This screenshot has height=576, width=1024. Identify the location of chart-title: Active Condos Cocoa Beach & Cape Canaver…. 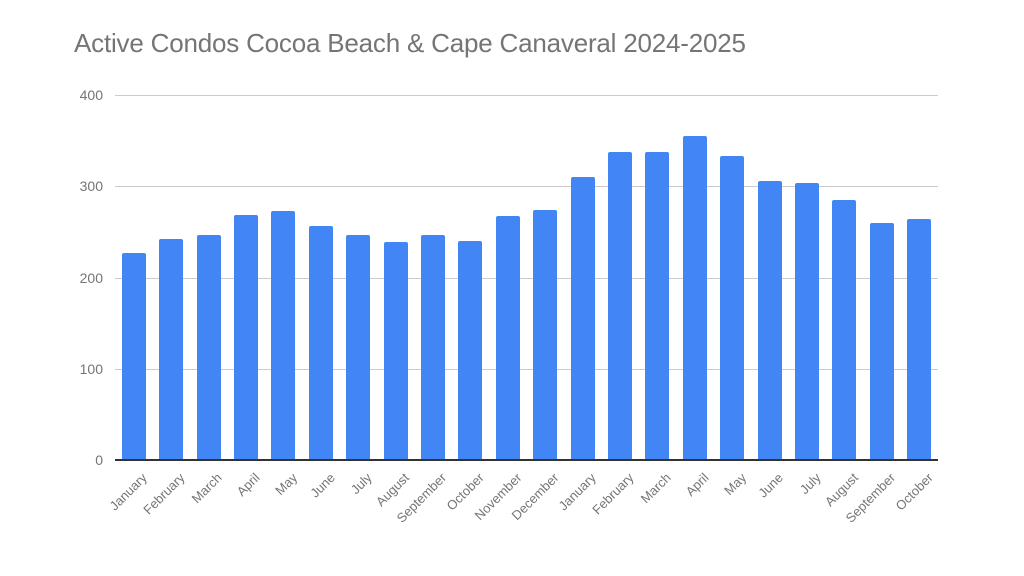
(410, 43).